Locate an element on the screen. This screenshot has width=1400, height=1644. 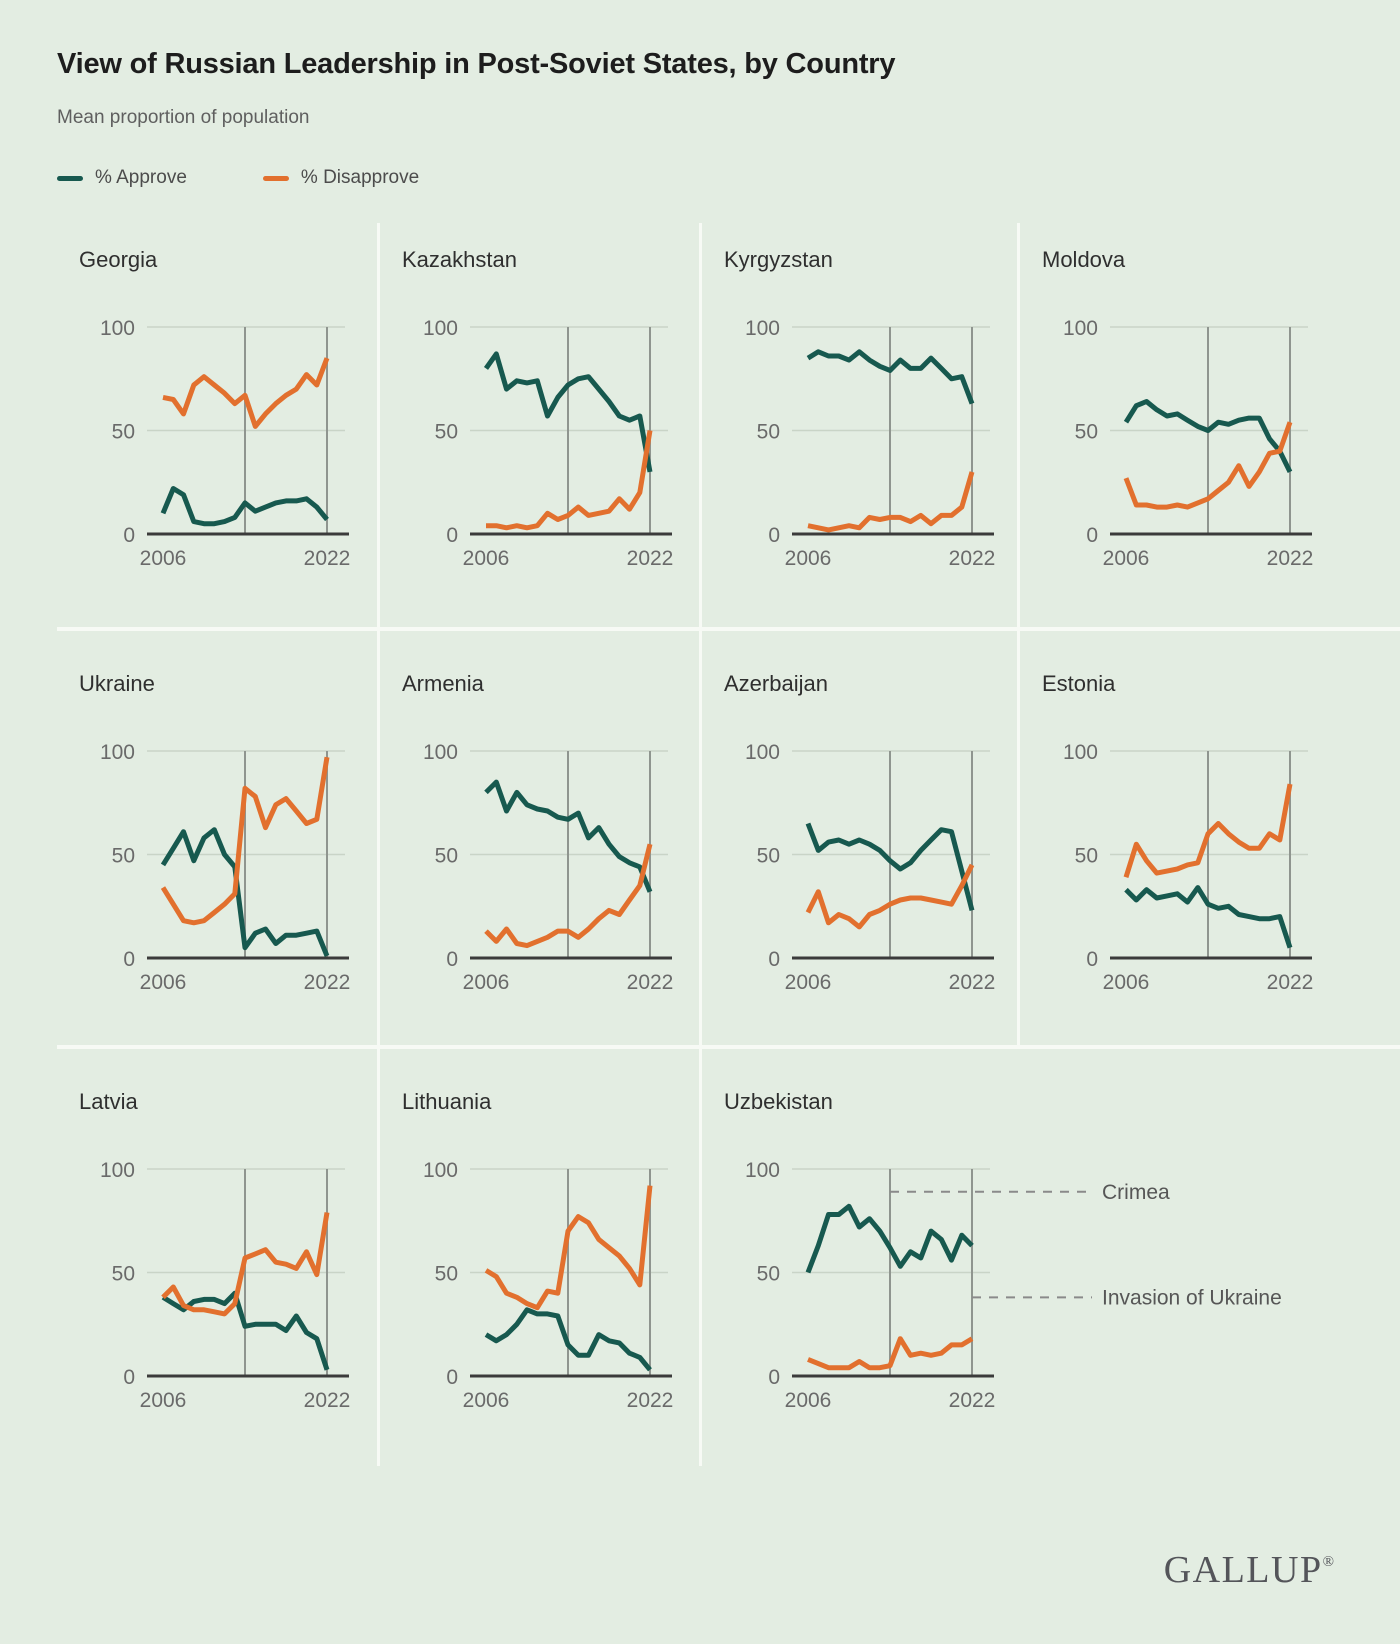
legend-label-disapprove: % Disapprove is located at coordinates (360, 177).